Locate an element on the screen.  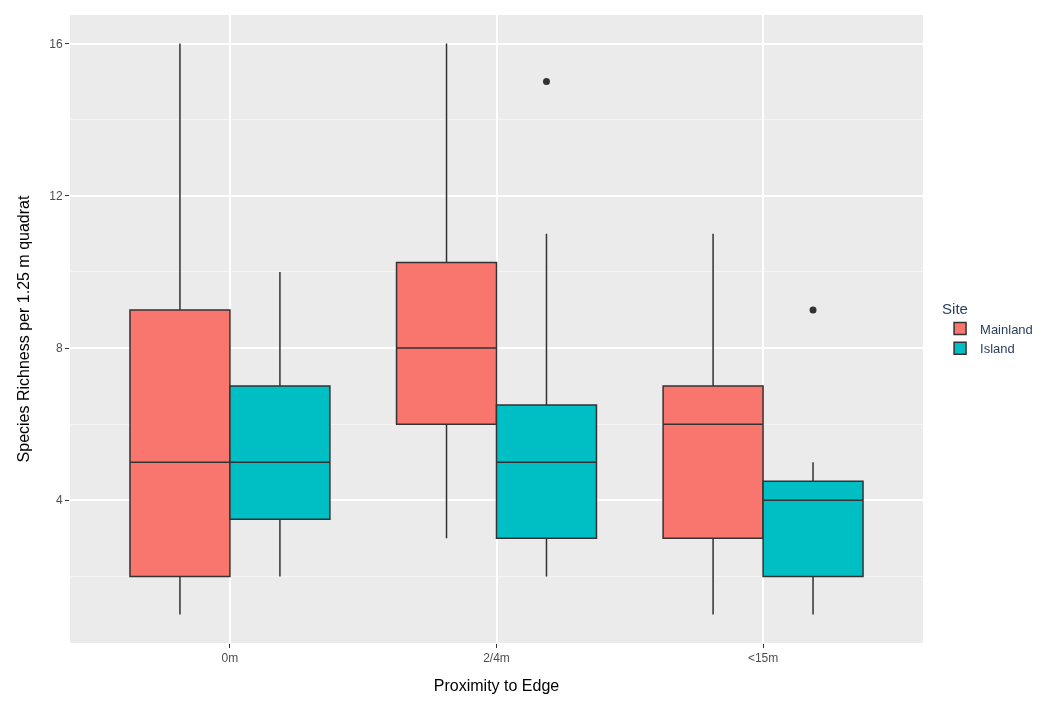
y-axis-title: Species Richness per 1.25 m quadrat is located at coordinates (24, 329).